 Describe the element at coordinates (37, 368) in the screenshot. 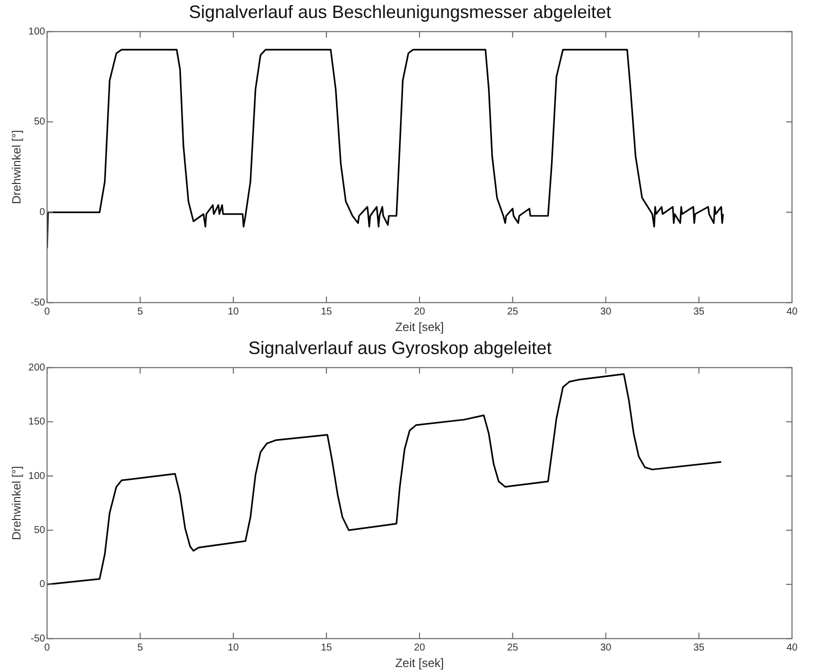

I see `y-tick-label: 200` at that location.